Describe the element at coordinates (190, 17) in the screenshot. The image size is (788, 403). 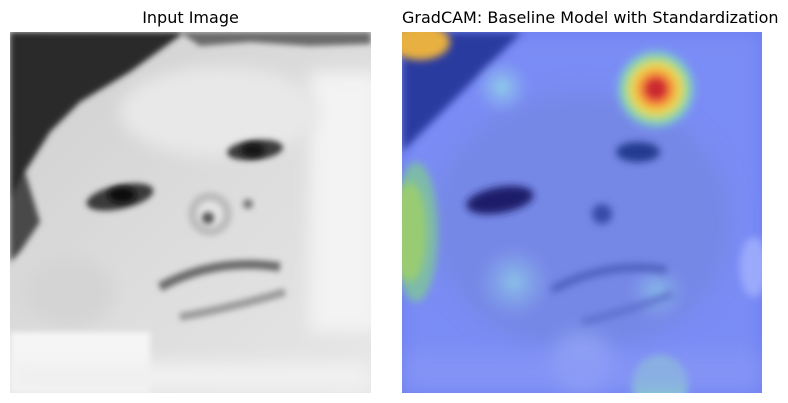
I see `input-image-title: Input Image` at that location.